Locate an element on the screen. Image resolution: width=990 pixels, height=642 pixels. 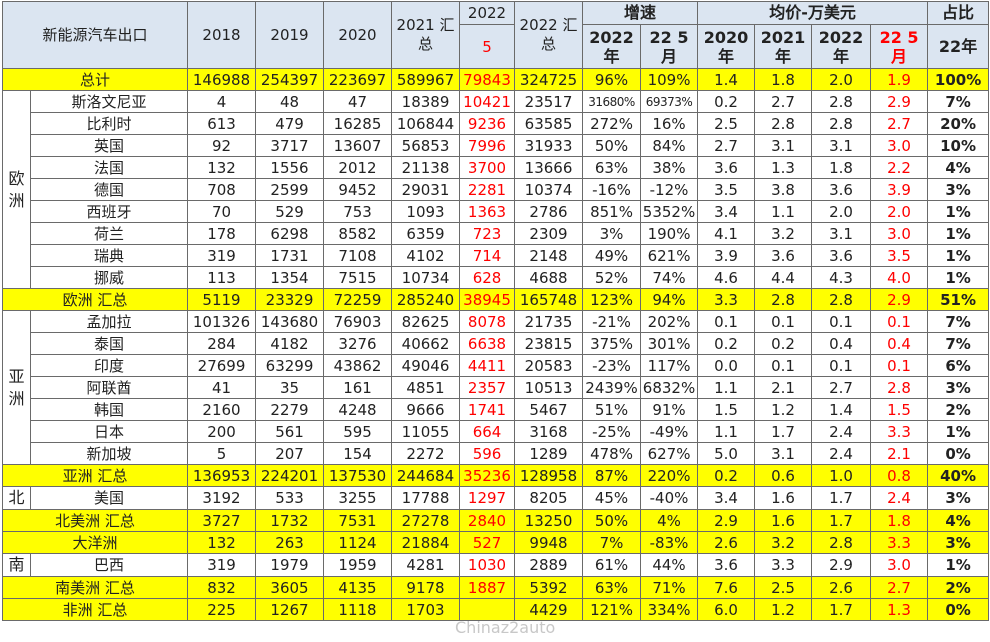
val-2022-5: 628 is located at coordinates (487, 277).